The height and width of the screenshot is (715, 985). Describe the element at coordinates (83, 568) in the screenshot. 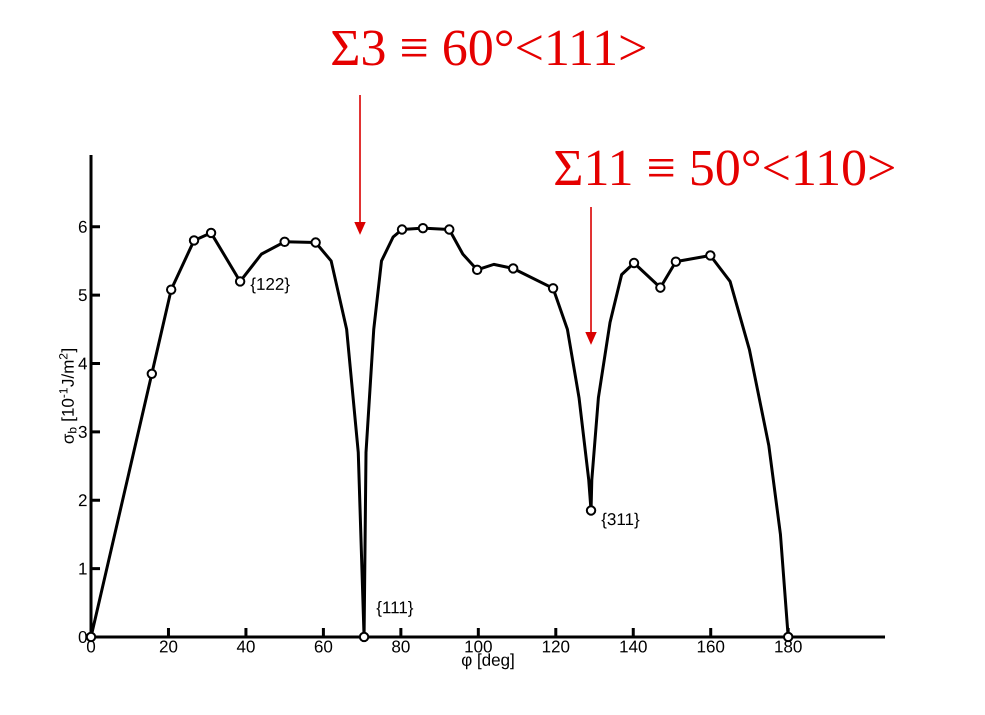

I see `y-tick-label: 1` at that location.